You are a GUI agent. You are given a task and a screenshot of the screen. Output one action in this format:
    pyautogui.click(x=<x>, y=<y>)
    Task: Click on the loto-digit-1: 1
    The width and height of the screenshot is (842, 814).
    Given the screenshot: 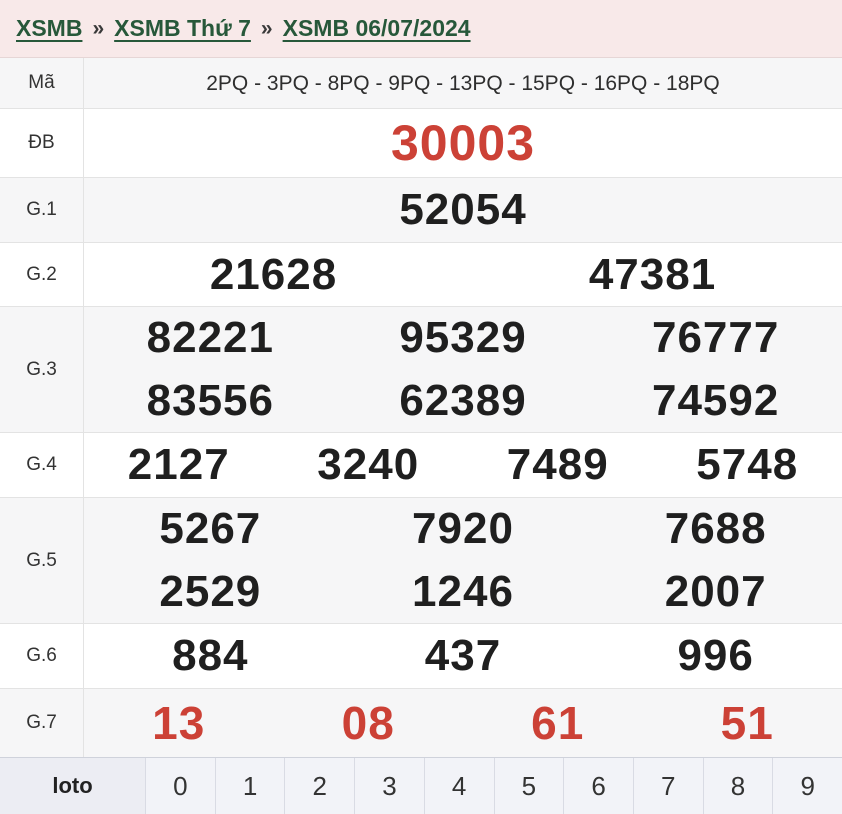 What is the action you would take?
    pyautogui.click(x=250, y=786)
    